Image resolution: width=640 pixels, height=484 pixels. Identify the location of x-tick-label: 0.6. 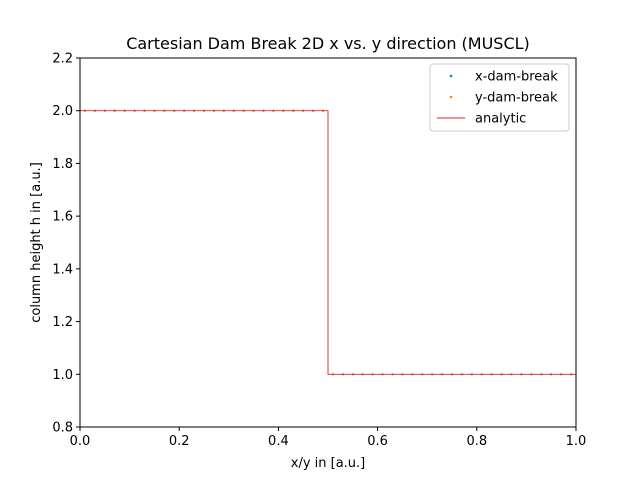
(377, 441).